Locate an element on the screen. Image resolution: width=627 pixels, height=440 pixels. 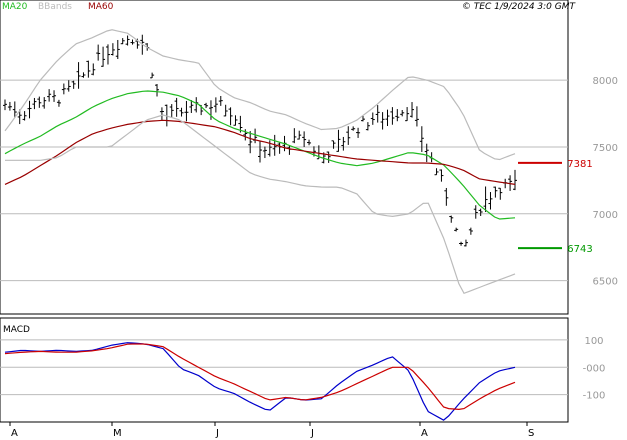
macd-tick-label: 100 is located at coordinates (593, 341).